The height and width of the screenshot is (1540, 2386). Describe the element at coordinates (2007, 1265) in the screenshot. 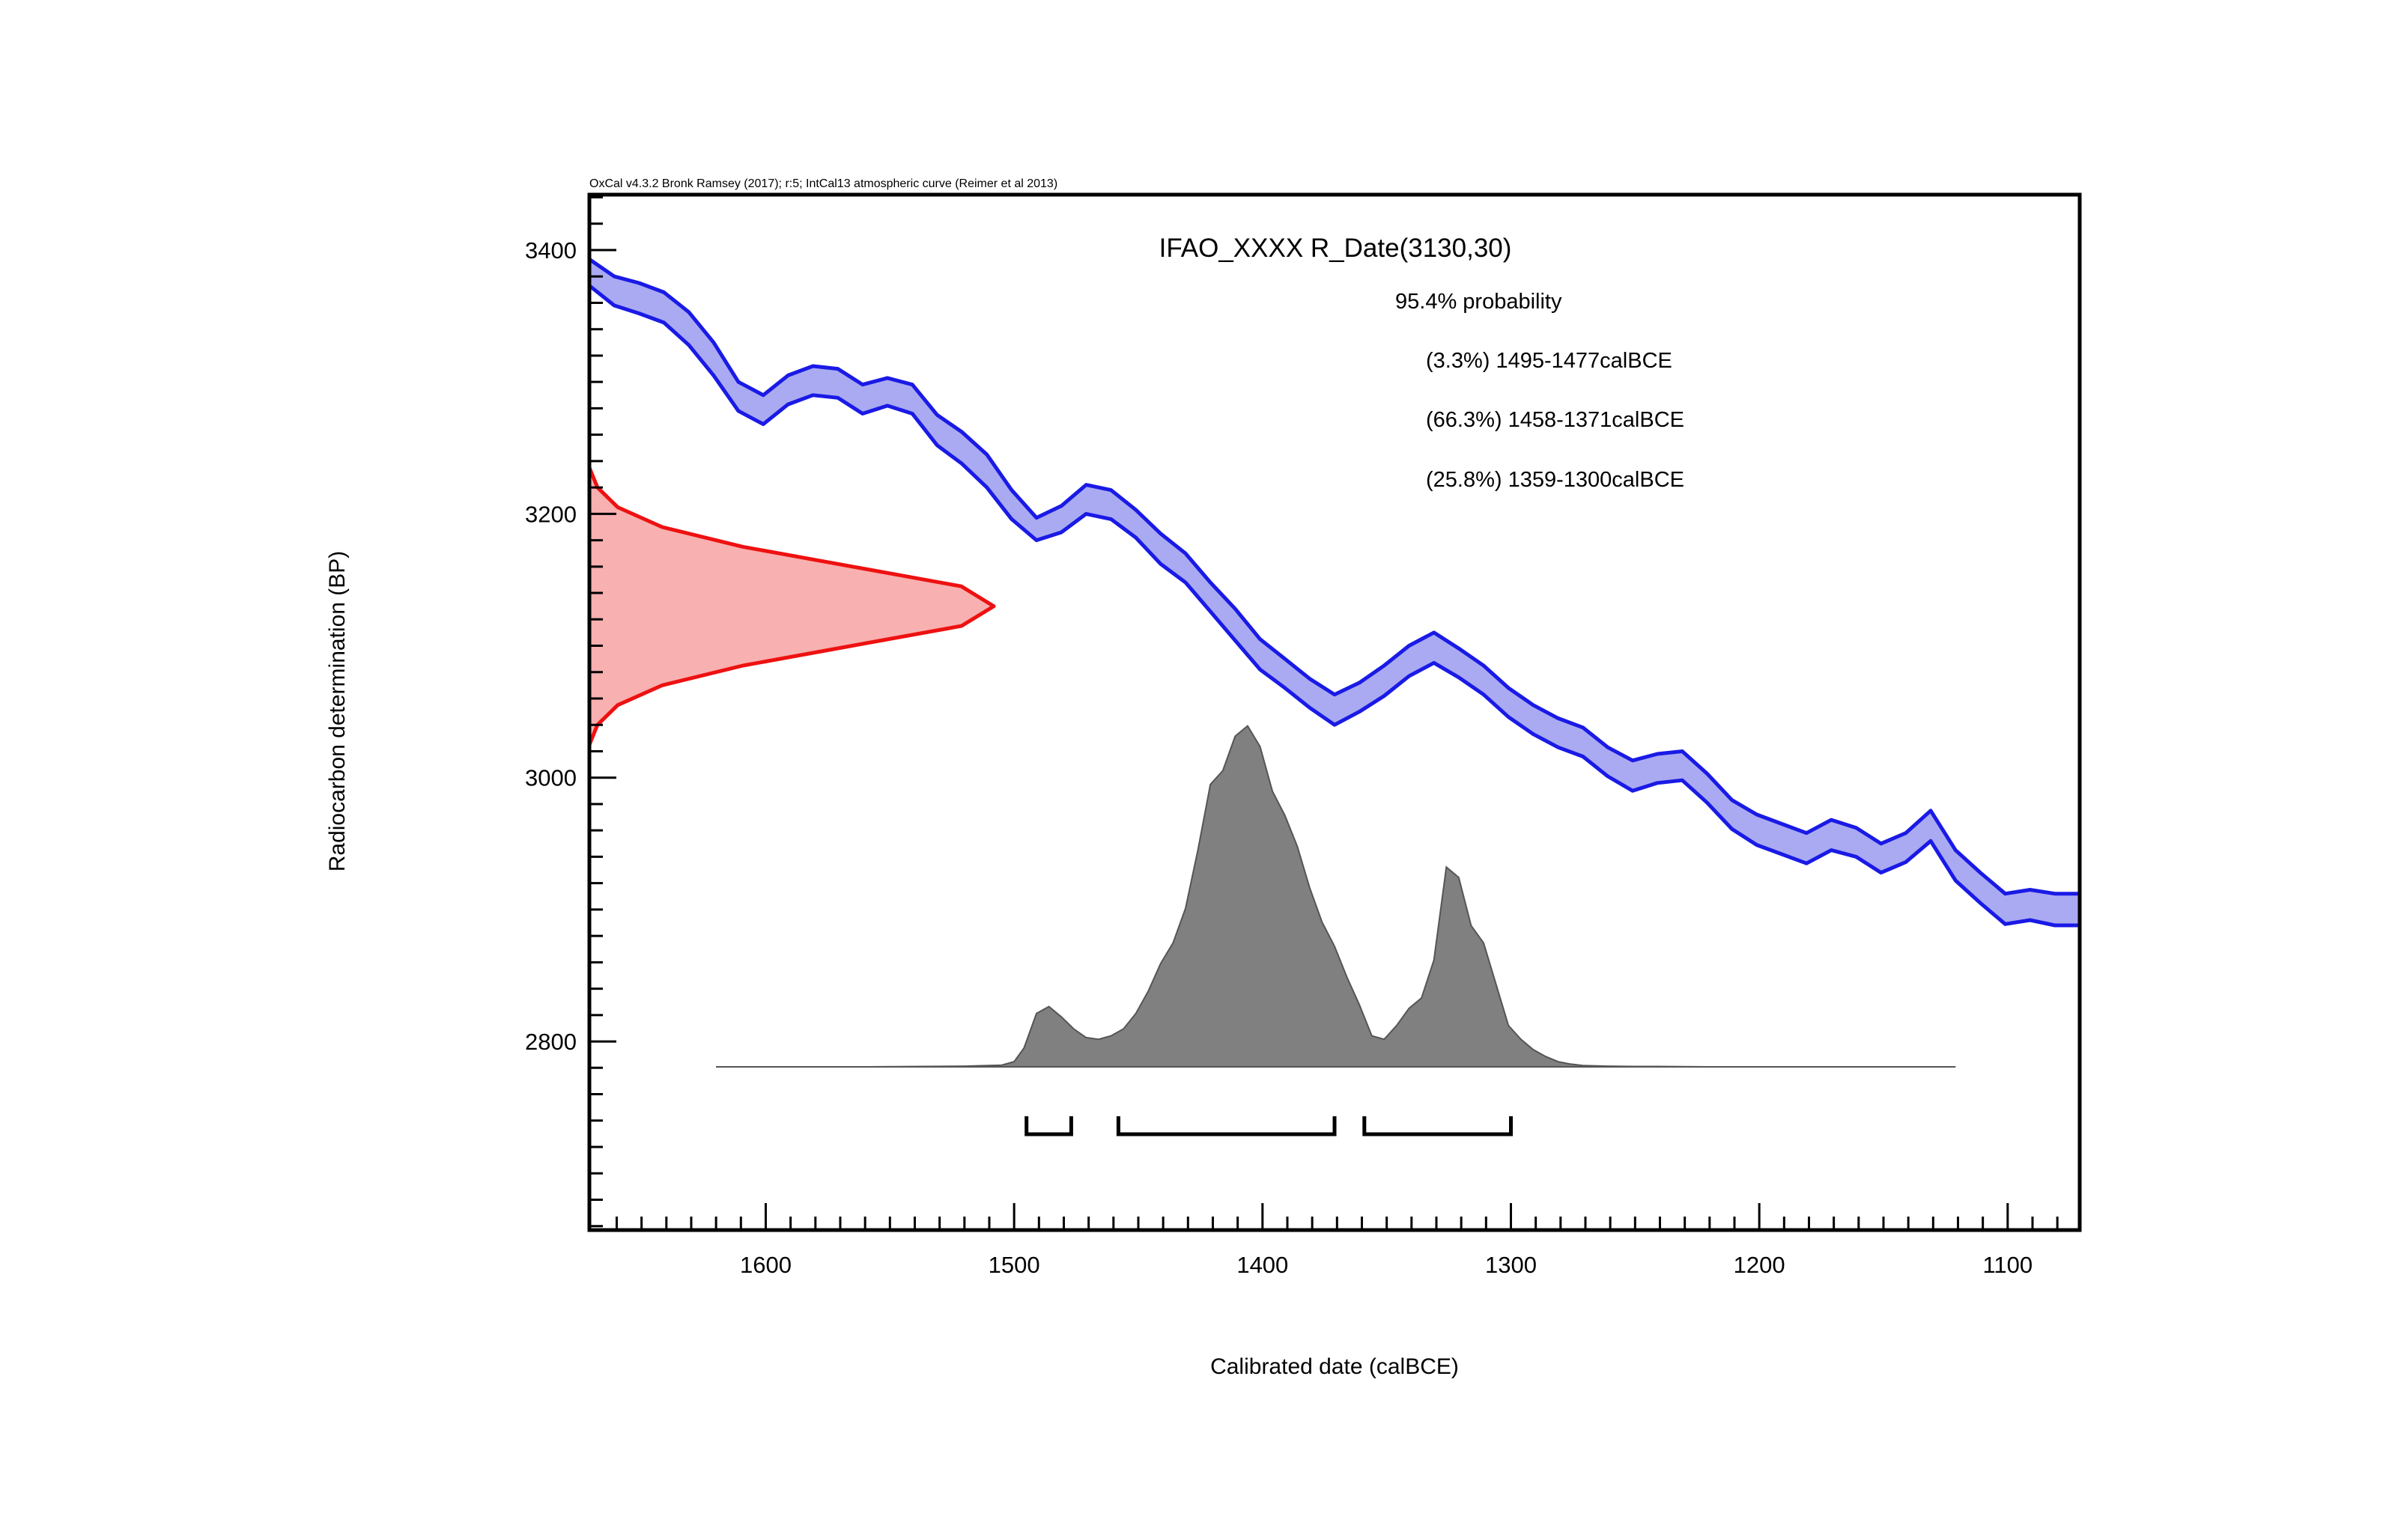

I see `x-tick-label: 1100` at that location.